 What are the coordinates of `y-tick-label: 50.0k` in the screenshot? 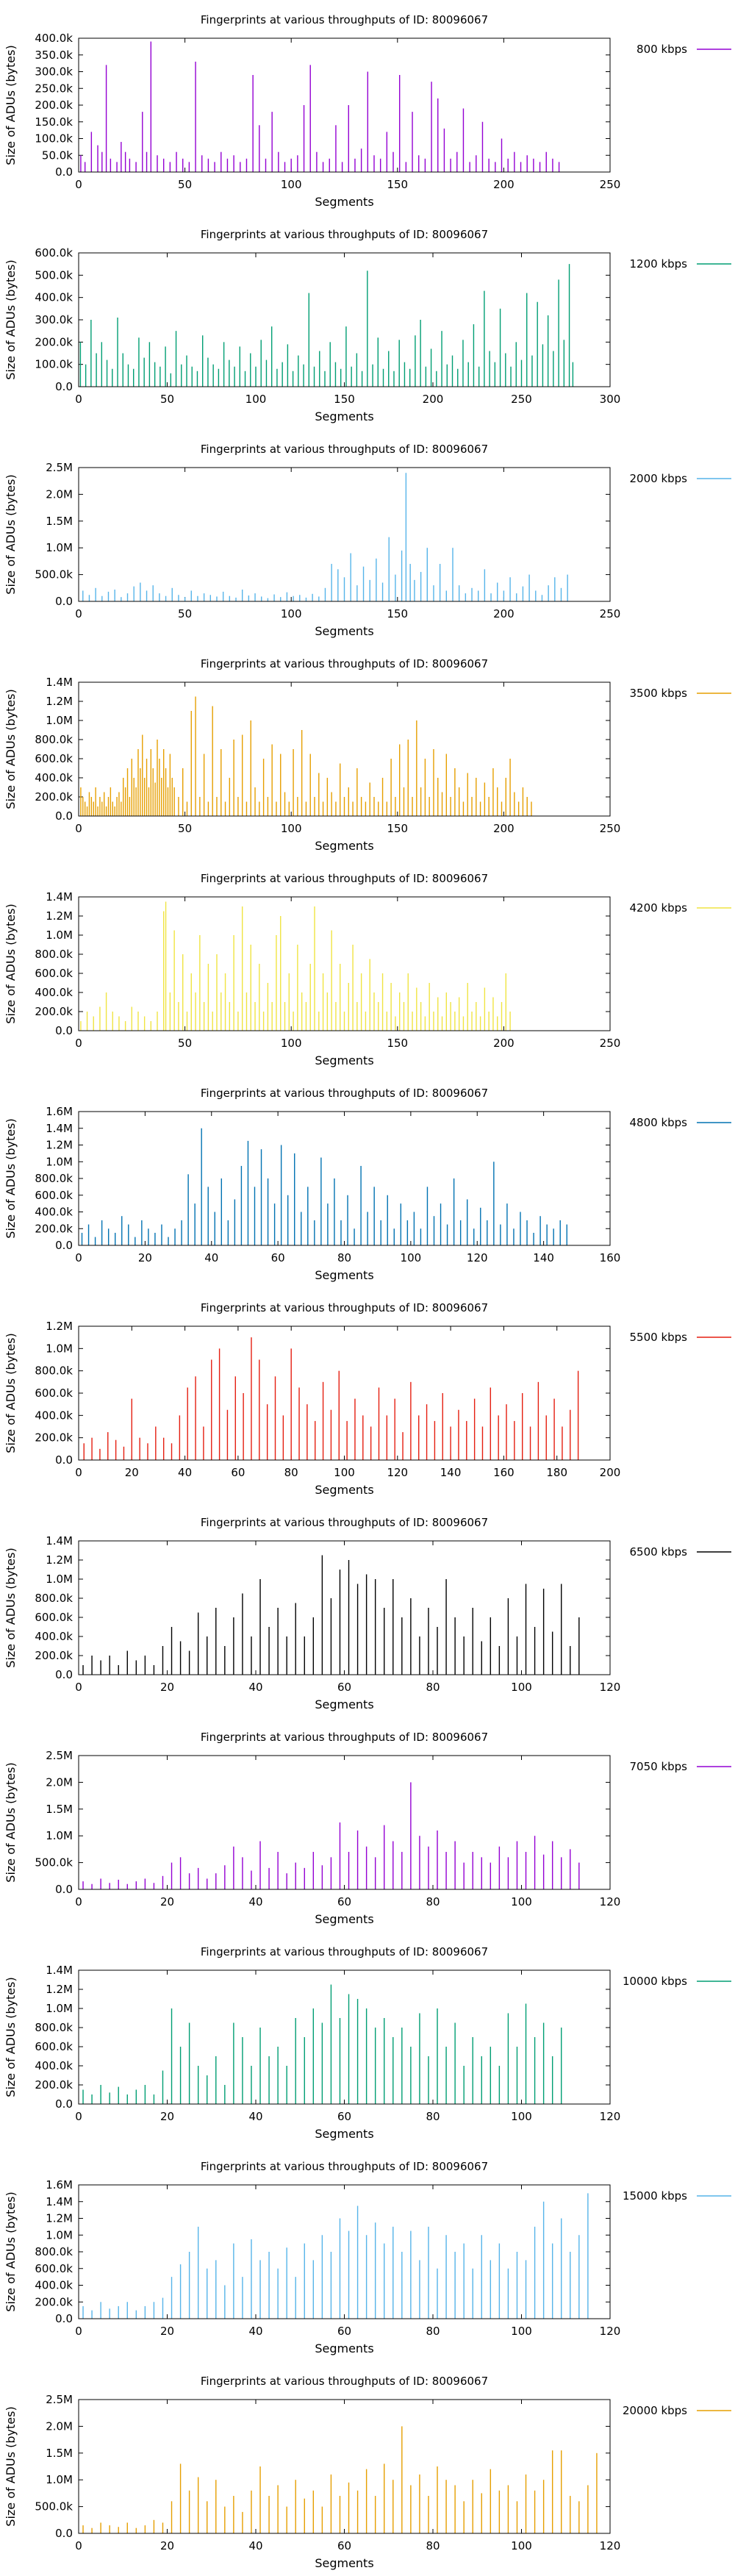 It's located at (57, 155).